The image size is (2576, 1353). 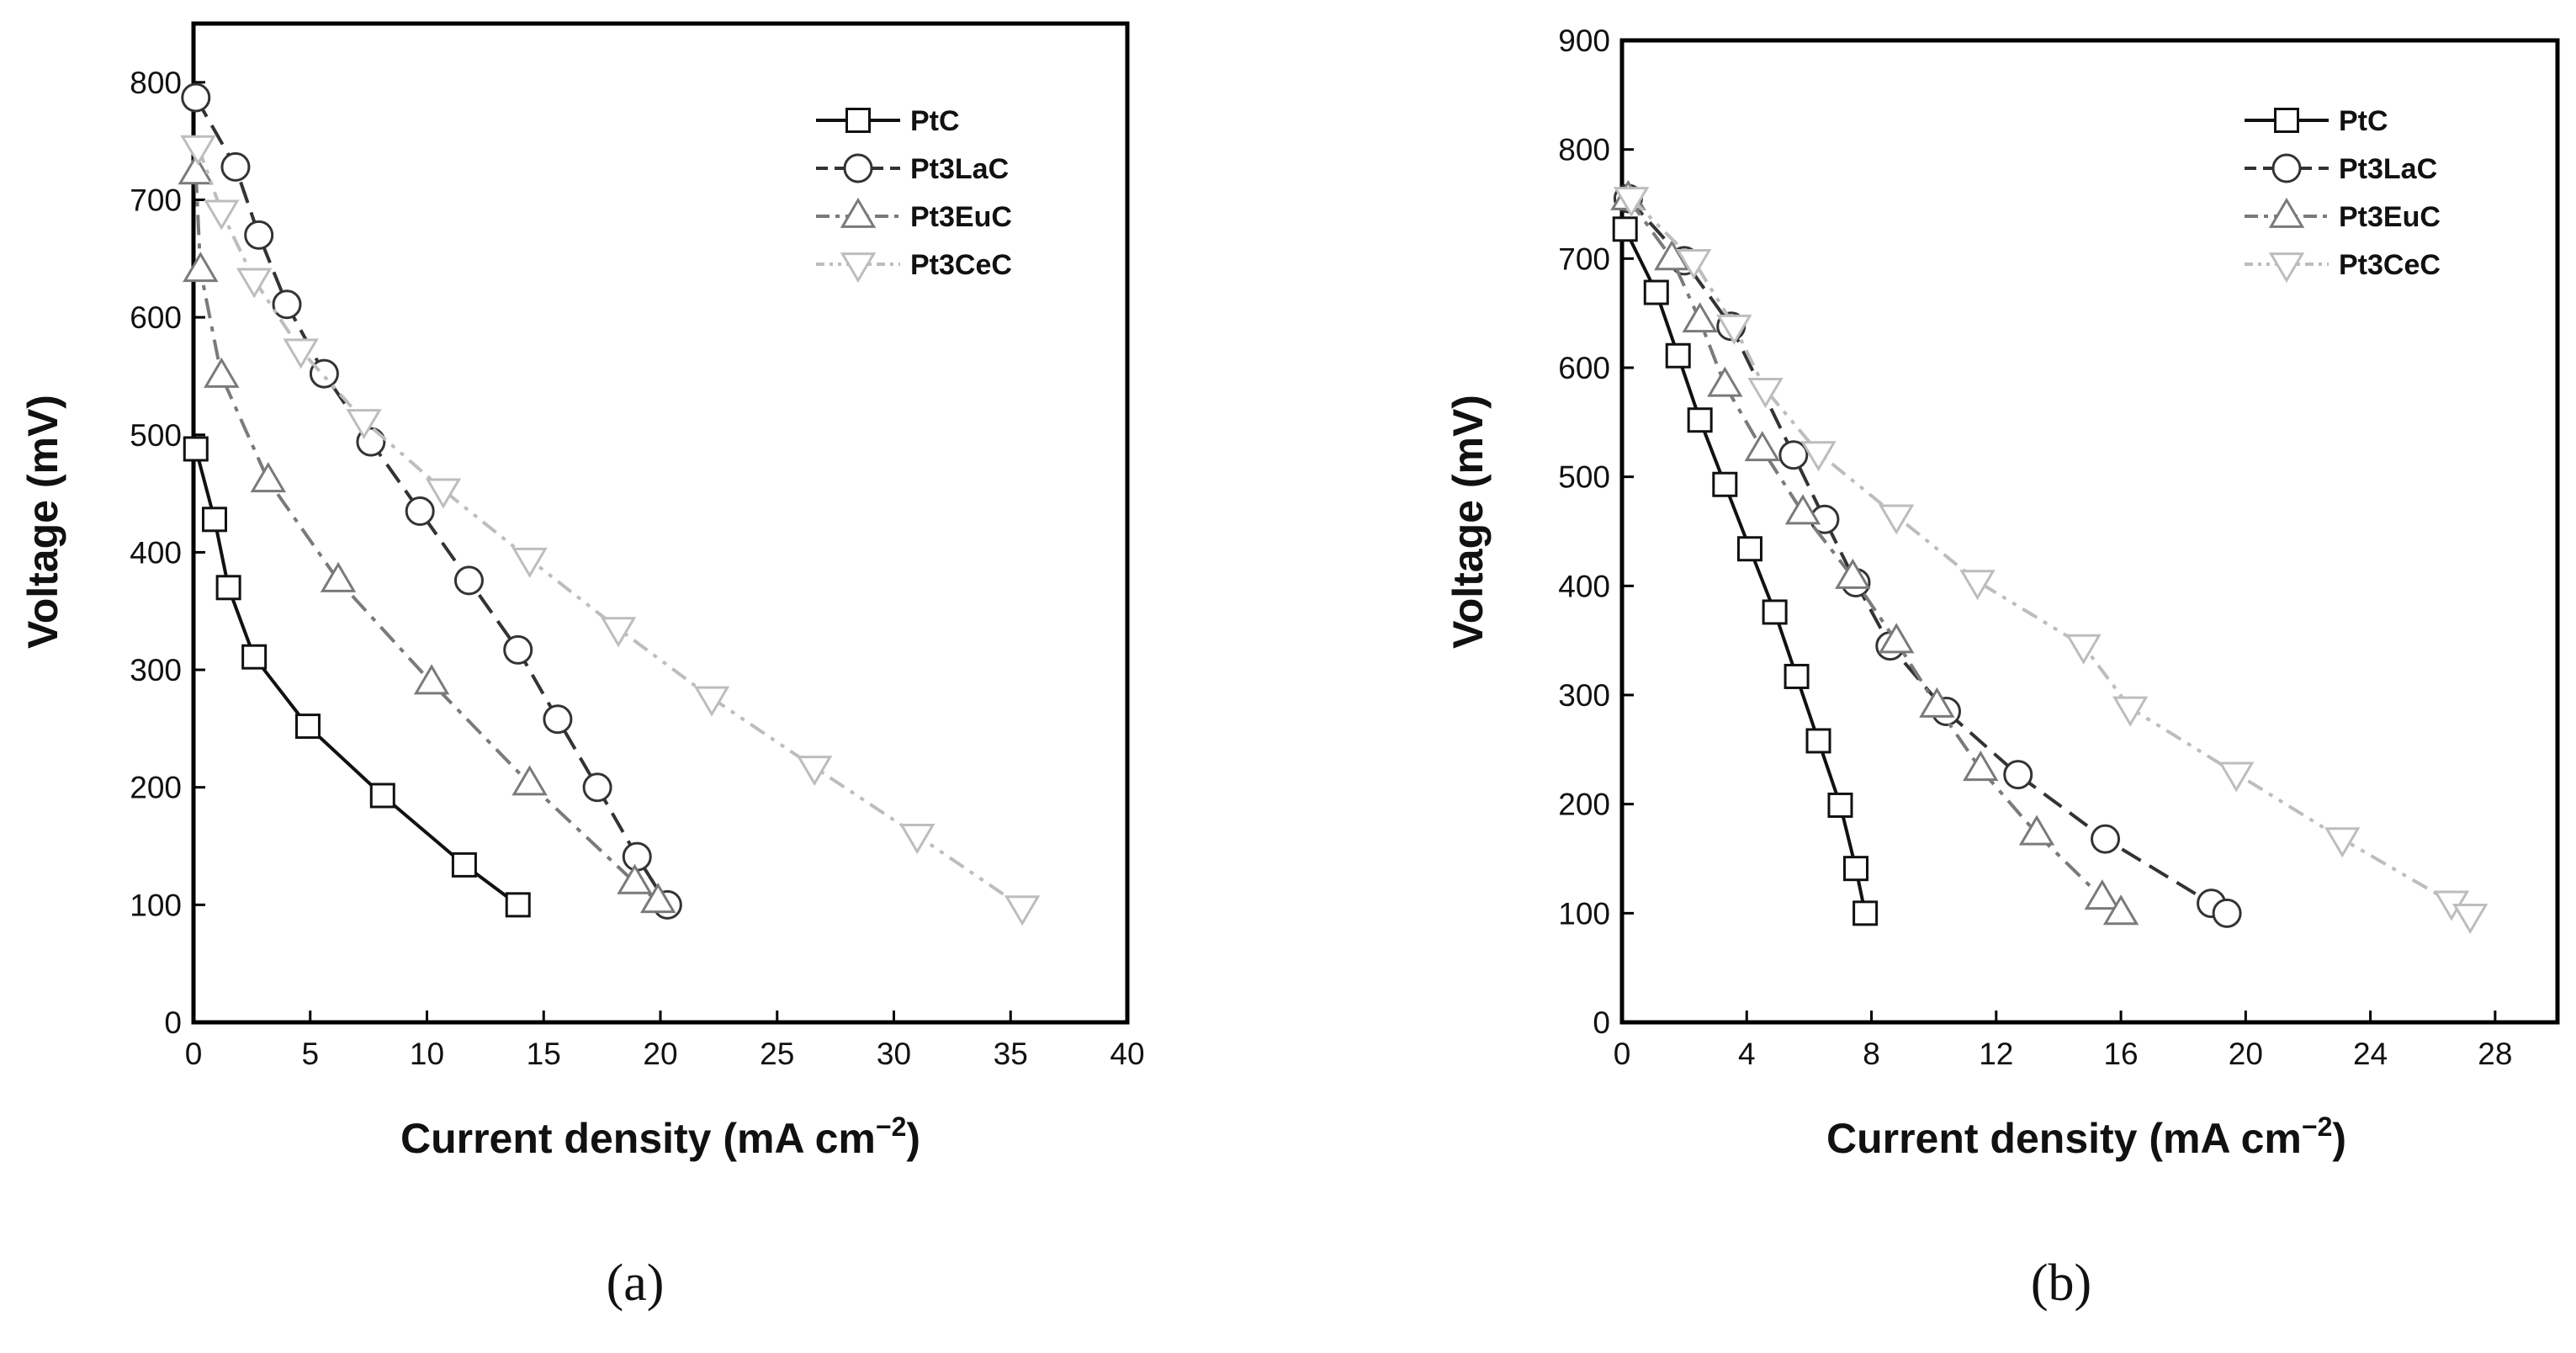 I want to click on legend-entry-pt3lac: Pt3LaC, so click(x=912, y=169).